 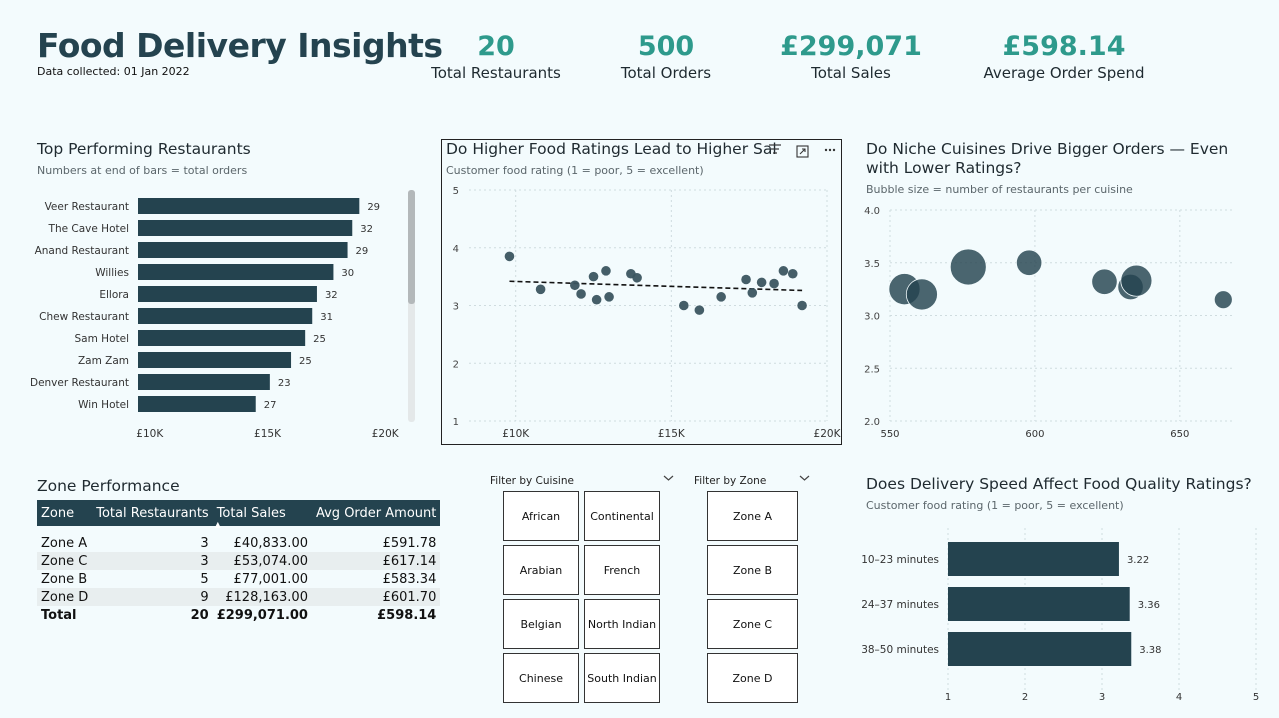 What do you see at coordinates (1025, 697) in the screenshot?
I see `x-tick-label: 2` at bounding box center [1025, 697].